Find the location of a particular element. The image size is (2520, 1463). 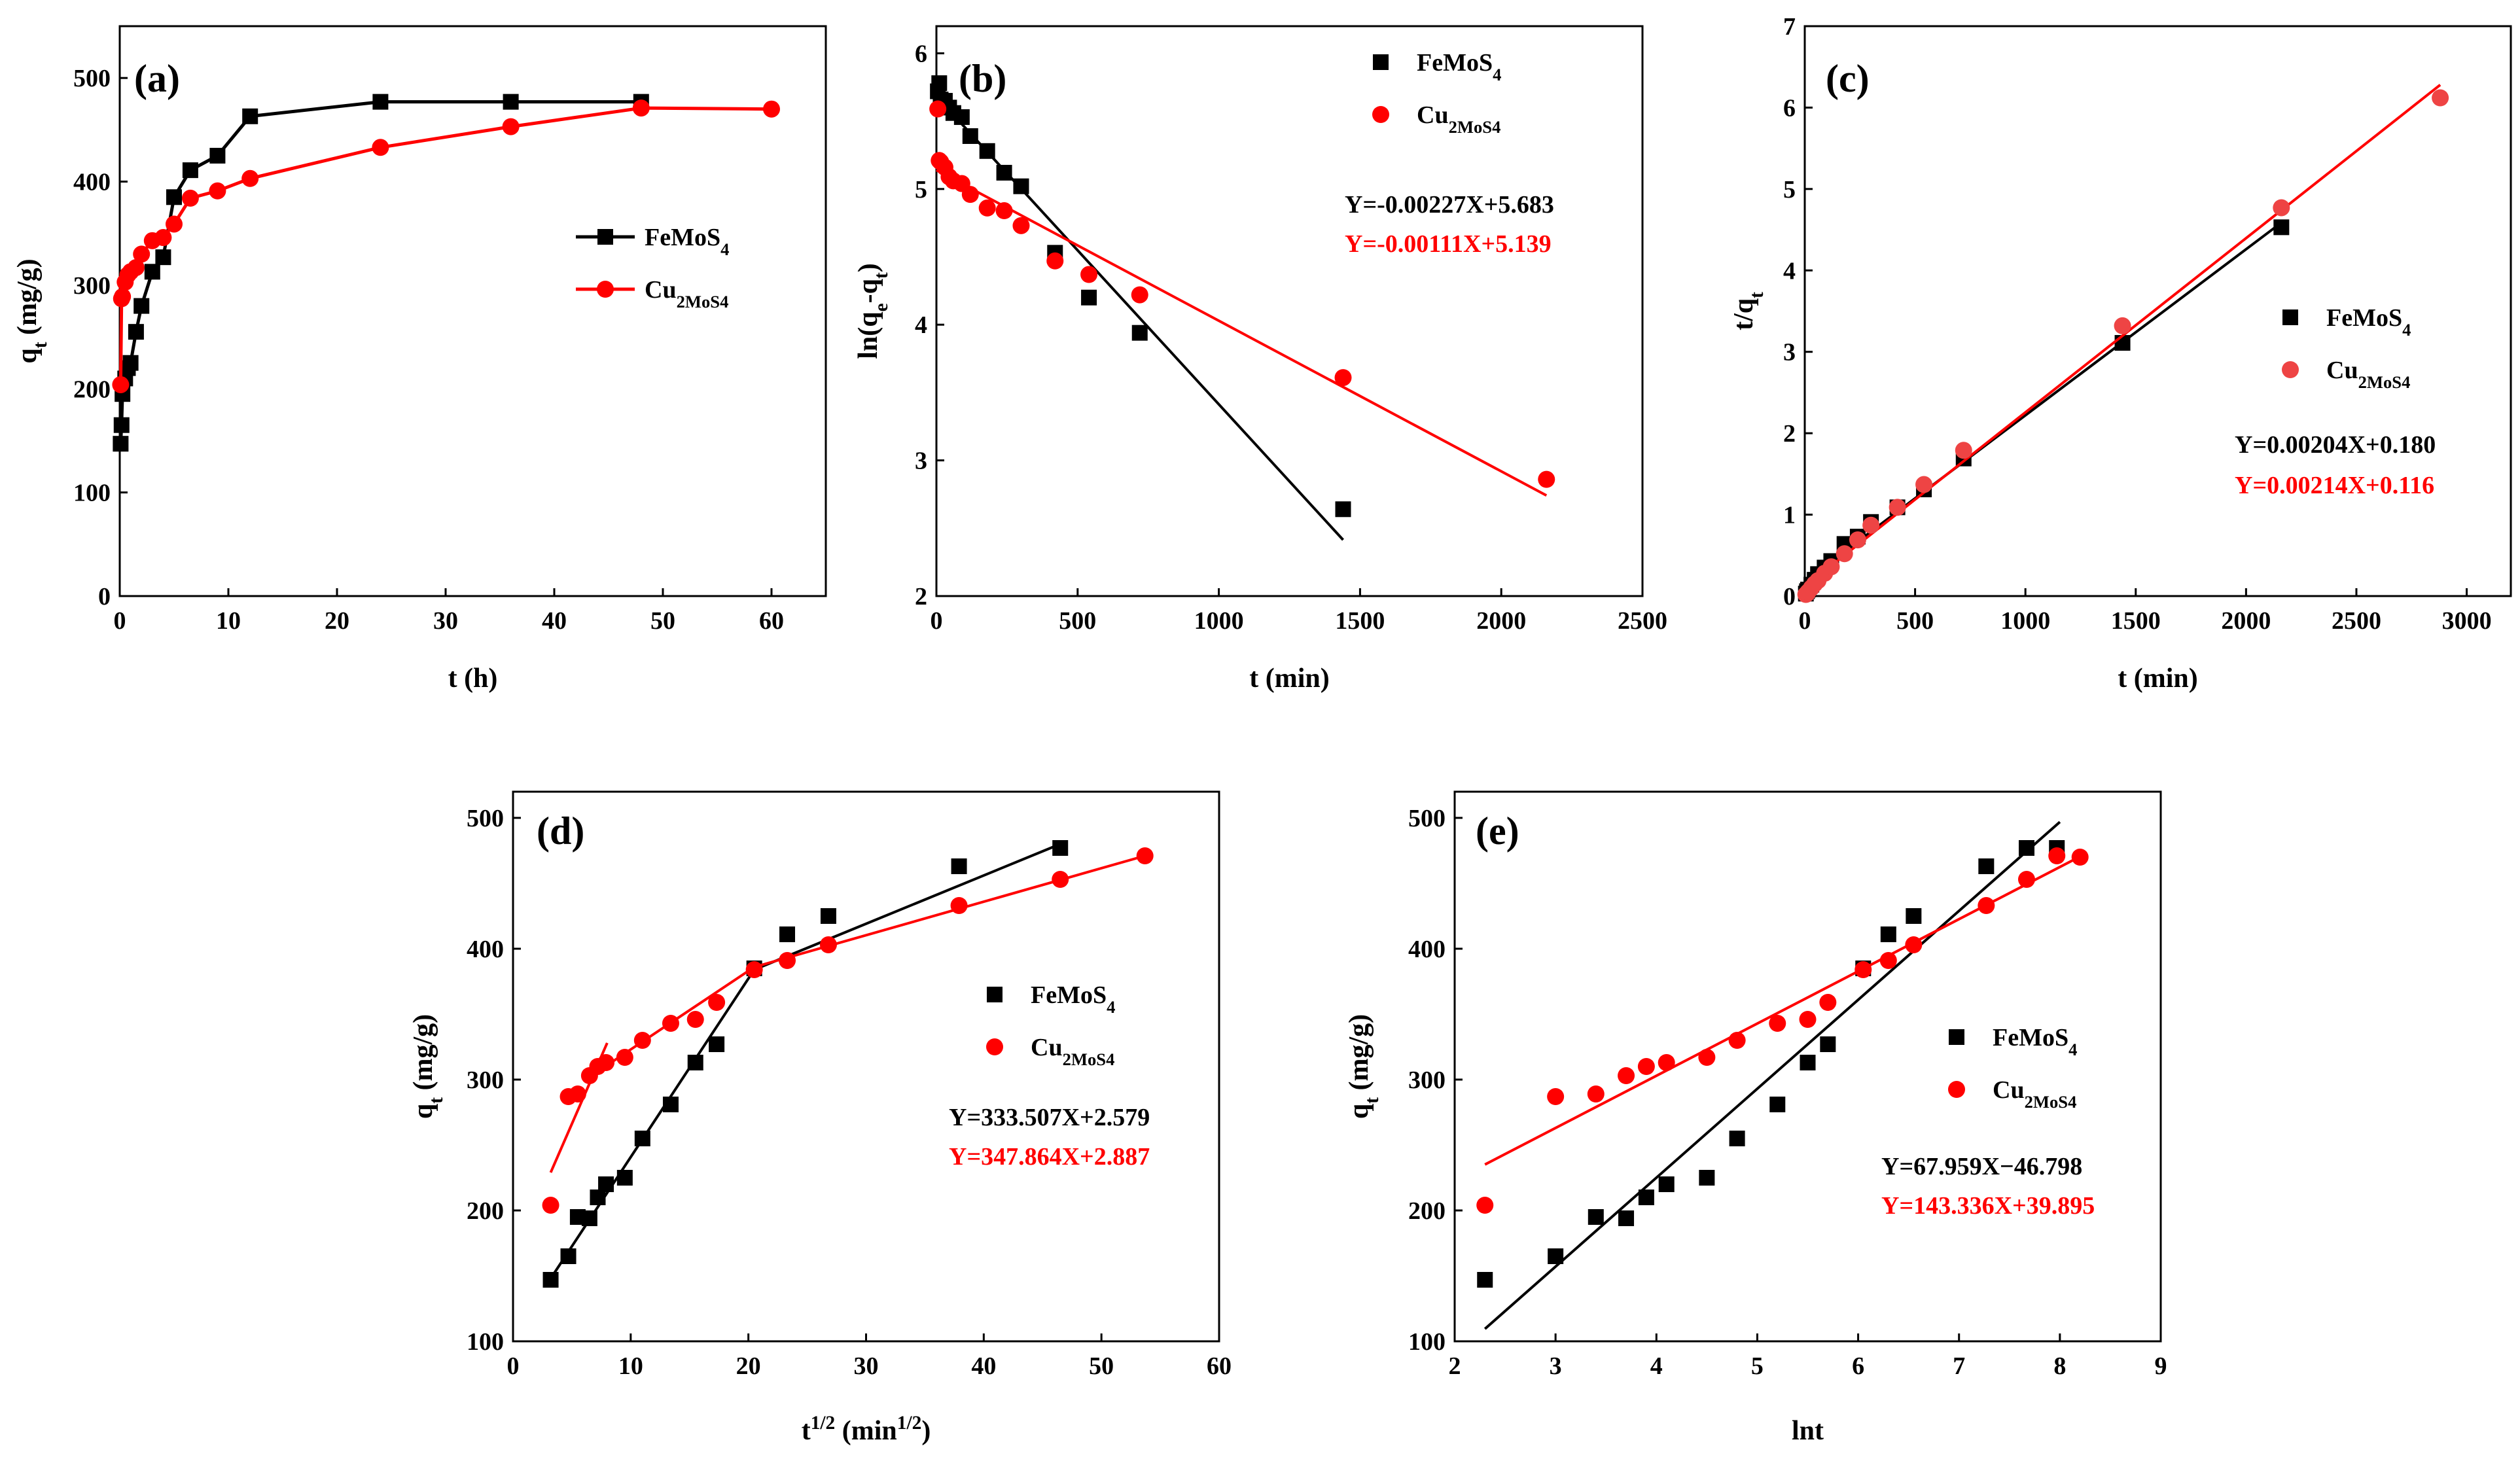

legend-entry: FeMoS4 is located at coordinates (1437, 66).